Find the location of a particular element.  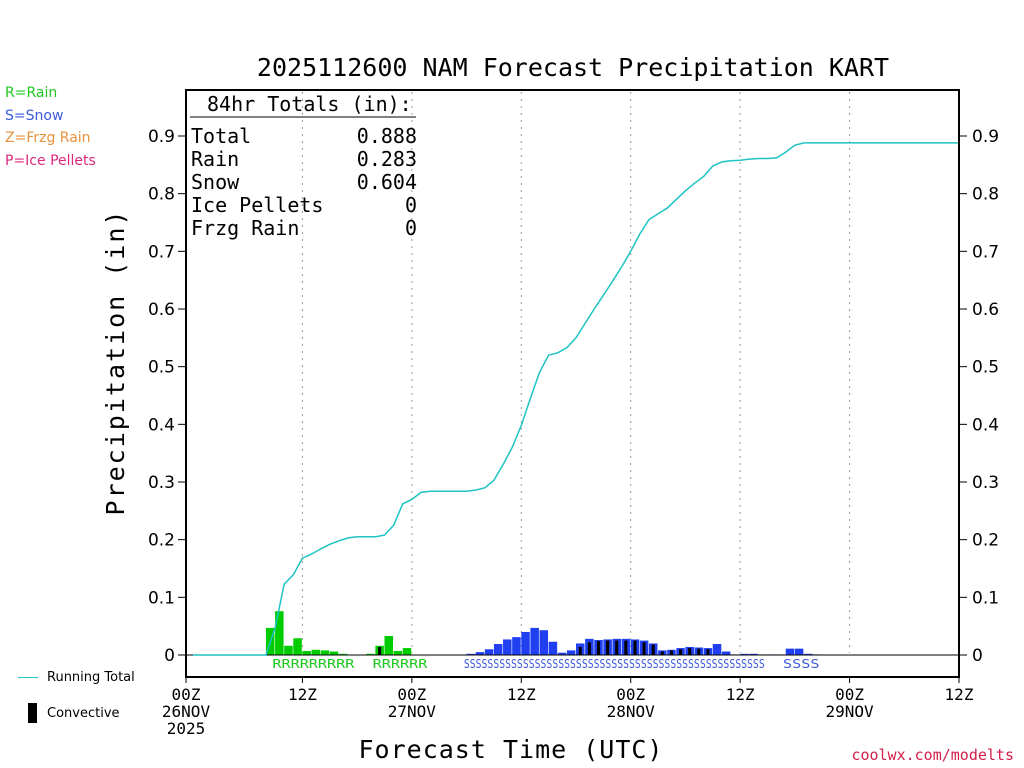

precip-bar-35h is located at coordinates (507, 647).